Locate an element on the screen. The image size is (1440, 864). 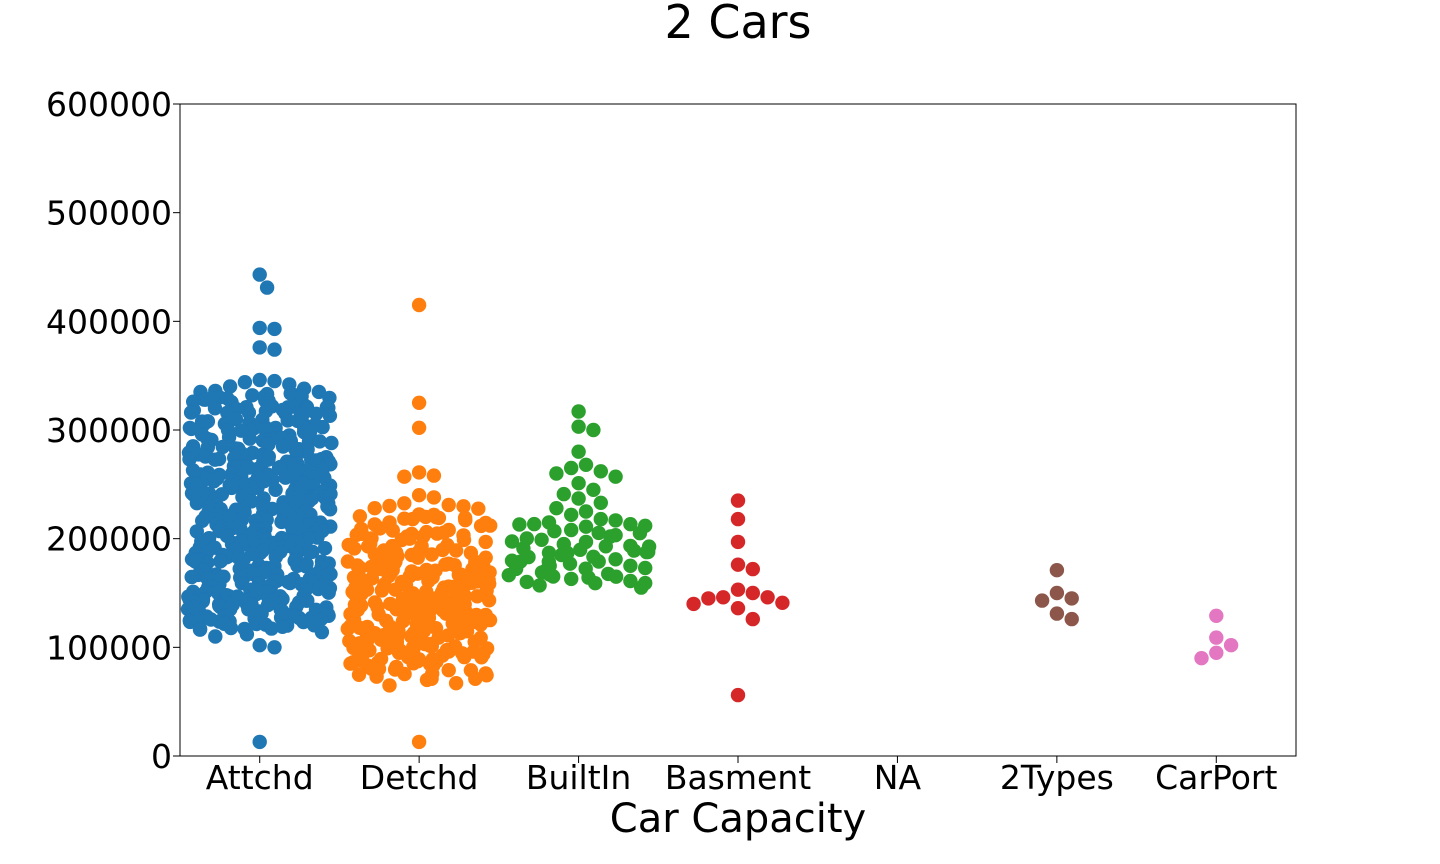
x-tick-label-2types: 2Types is located at coordinates (1057, 777).